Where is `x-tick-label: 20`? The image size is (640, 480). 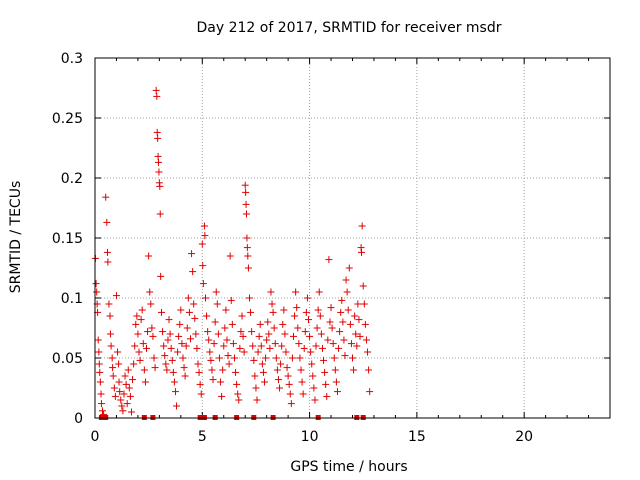 x-tick-label: 20 is located at coordinates (524, 437).